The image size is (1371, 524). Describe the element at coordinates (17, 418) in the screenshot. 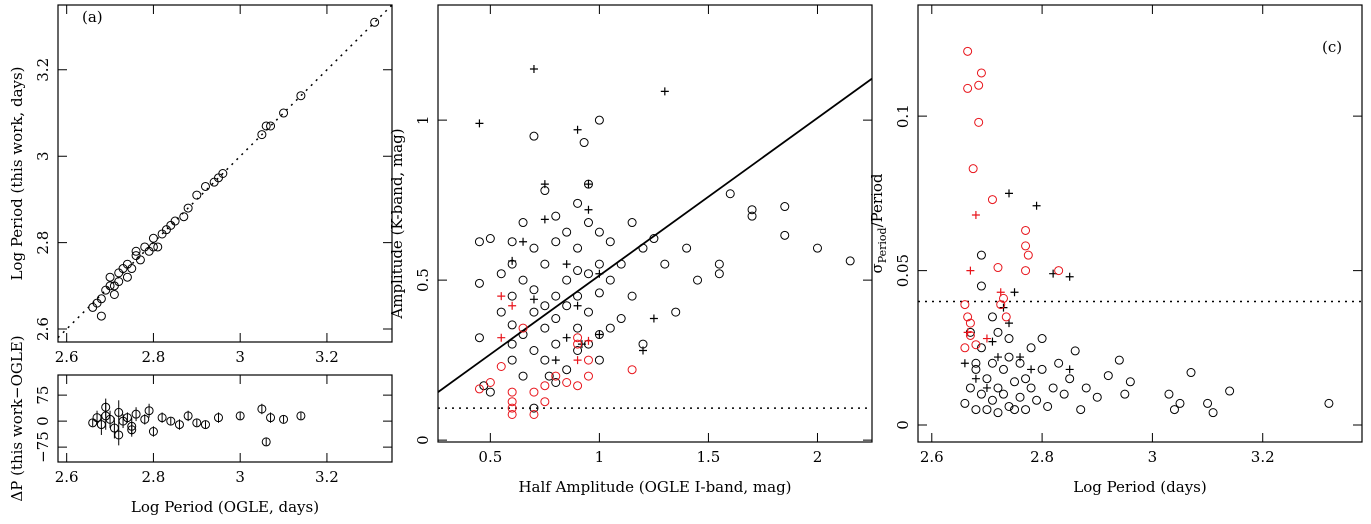

I see `y-axis-label: ΔP (this work−OGLE)` at that location.